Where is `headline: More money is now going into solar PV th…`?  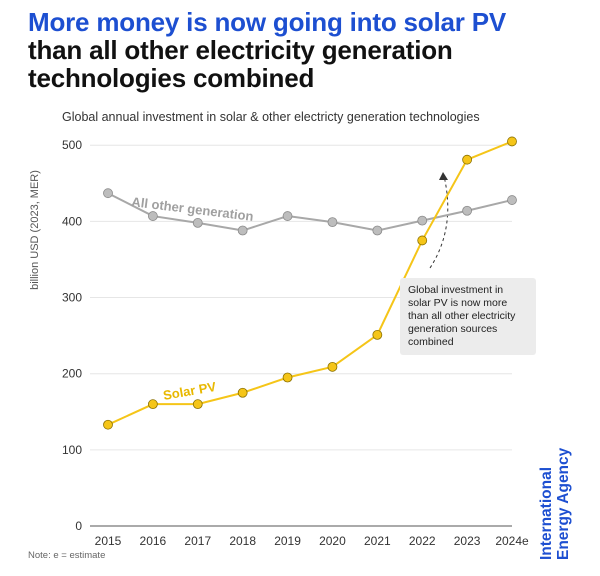
headline: More money is now going into solar PV th… is located at coordinates (298, 50).